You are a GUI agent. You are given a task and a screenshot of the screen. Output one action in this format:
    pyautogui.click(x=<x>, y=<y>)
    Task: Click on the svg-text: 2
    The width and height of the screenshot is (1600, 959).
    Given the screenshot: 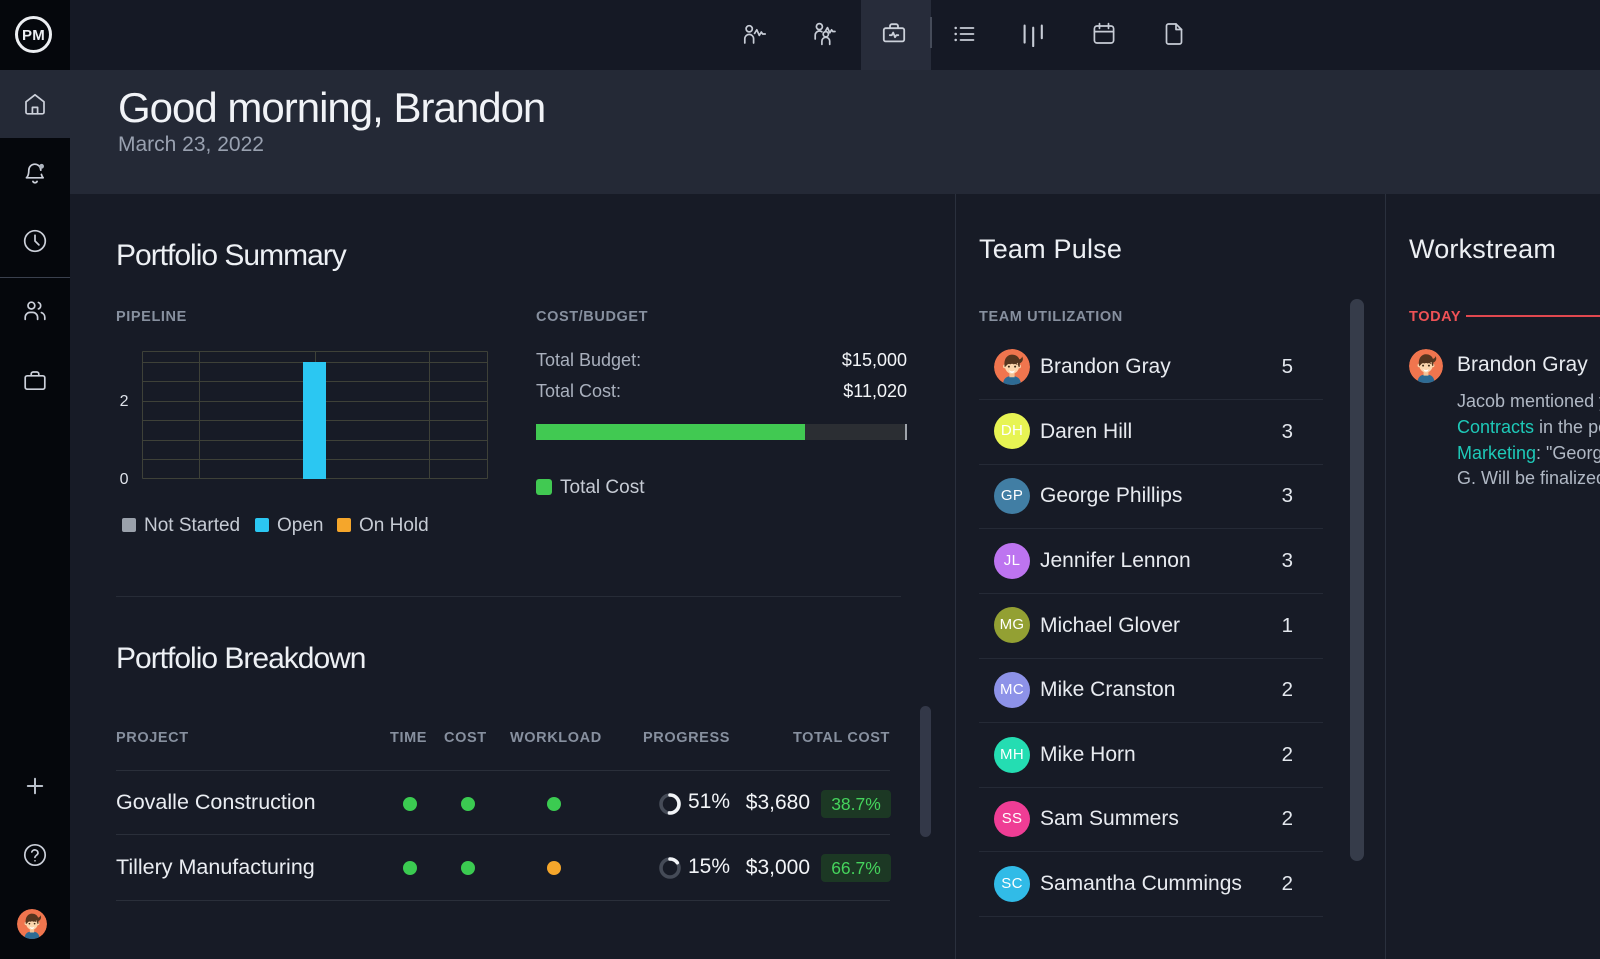 What is the action you would take?
    pyautogui.click(x=124, y=401)
    